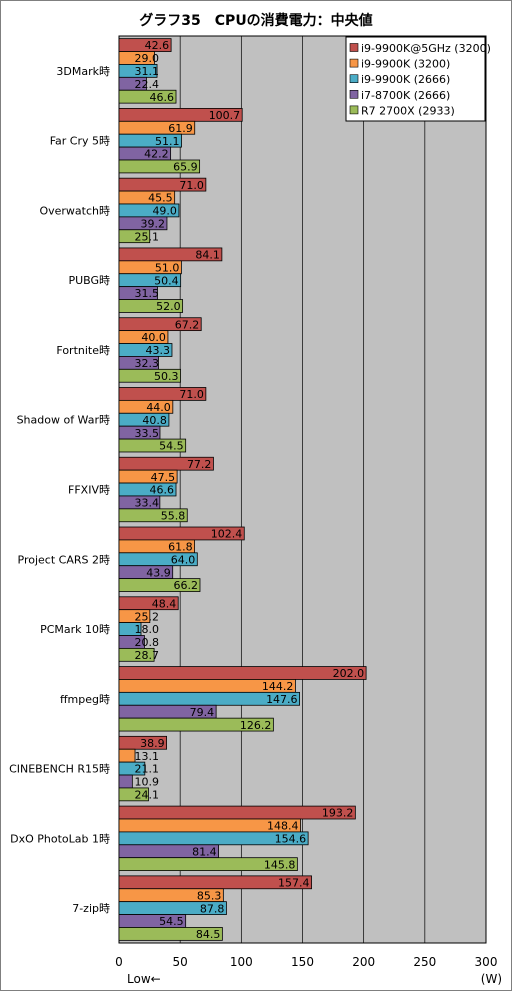  Describe the element at coordinates (147, 433) in the screenshot. I see `data-label: 33.5` at that location.